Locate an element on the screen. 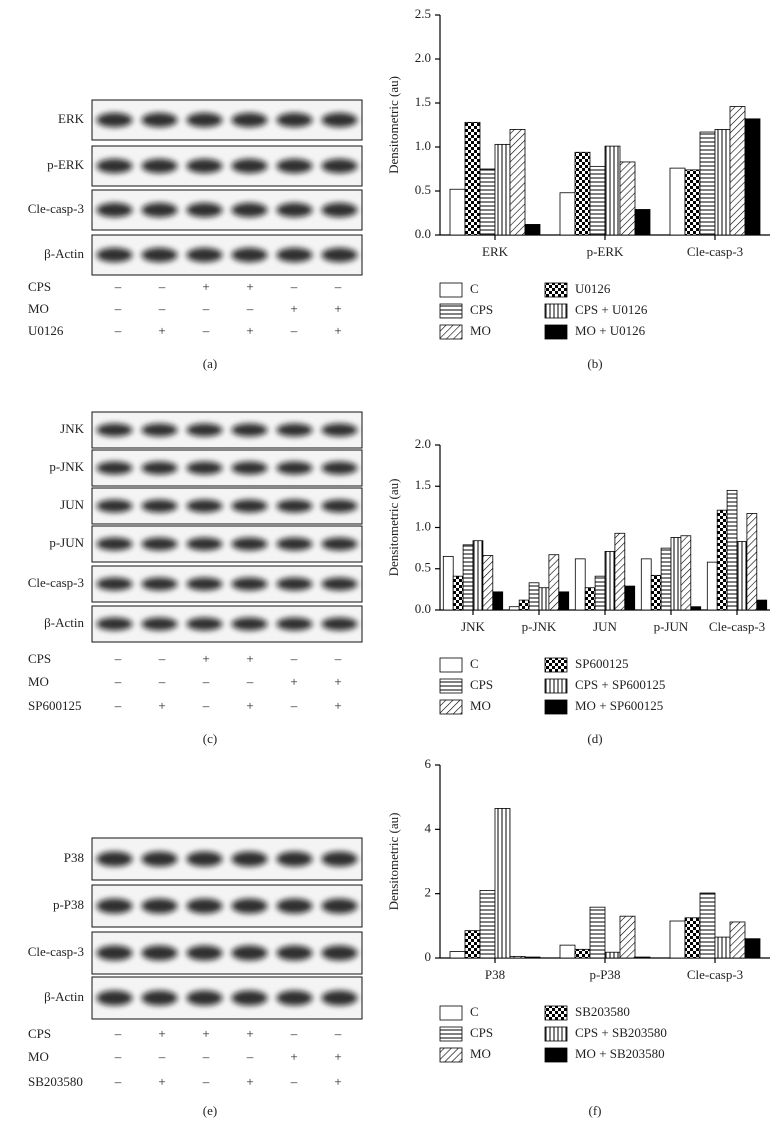 Image resolution: width=784 pixels, height=1144 pixels. treatment-label: SB203580 is located at coordinates (55, 1081).